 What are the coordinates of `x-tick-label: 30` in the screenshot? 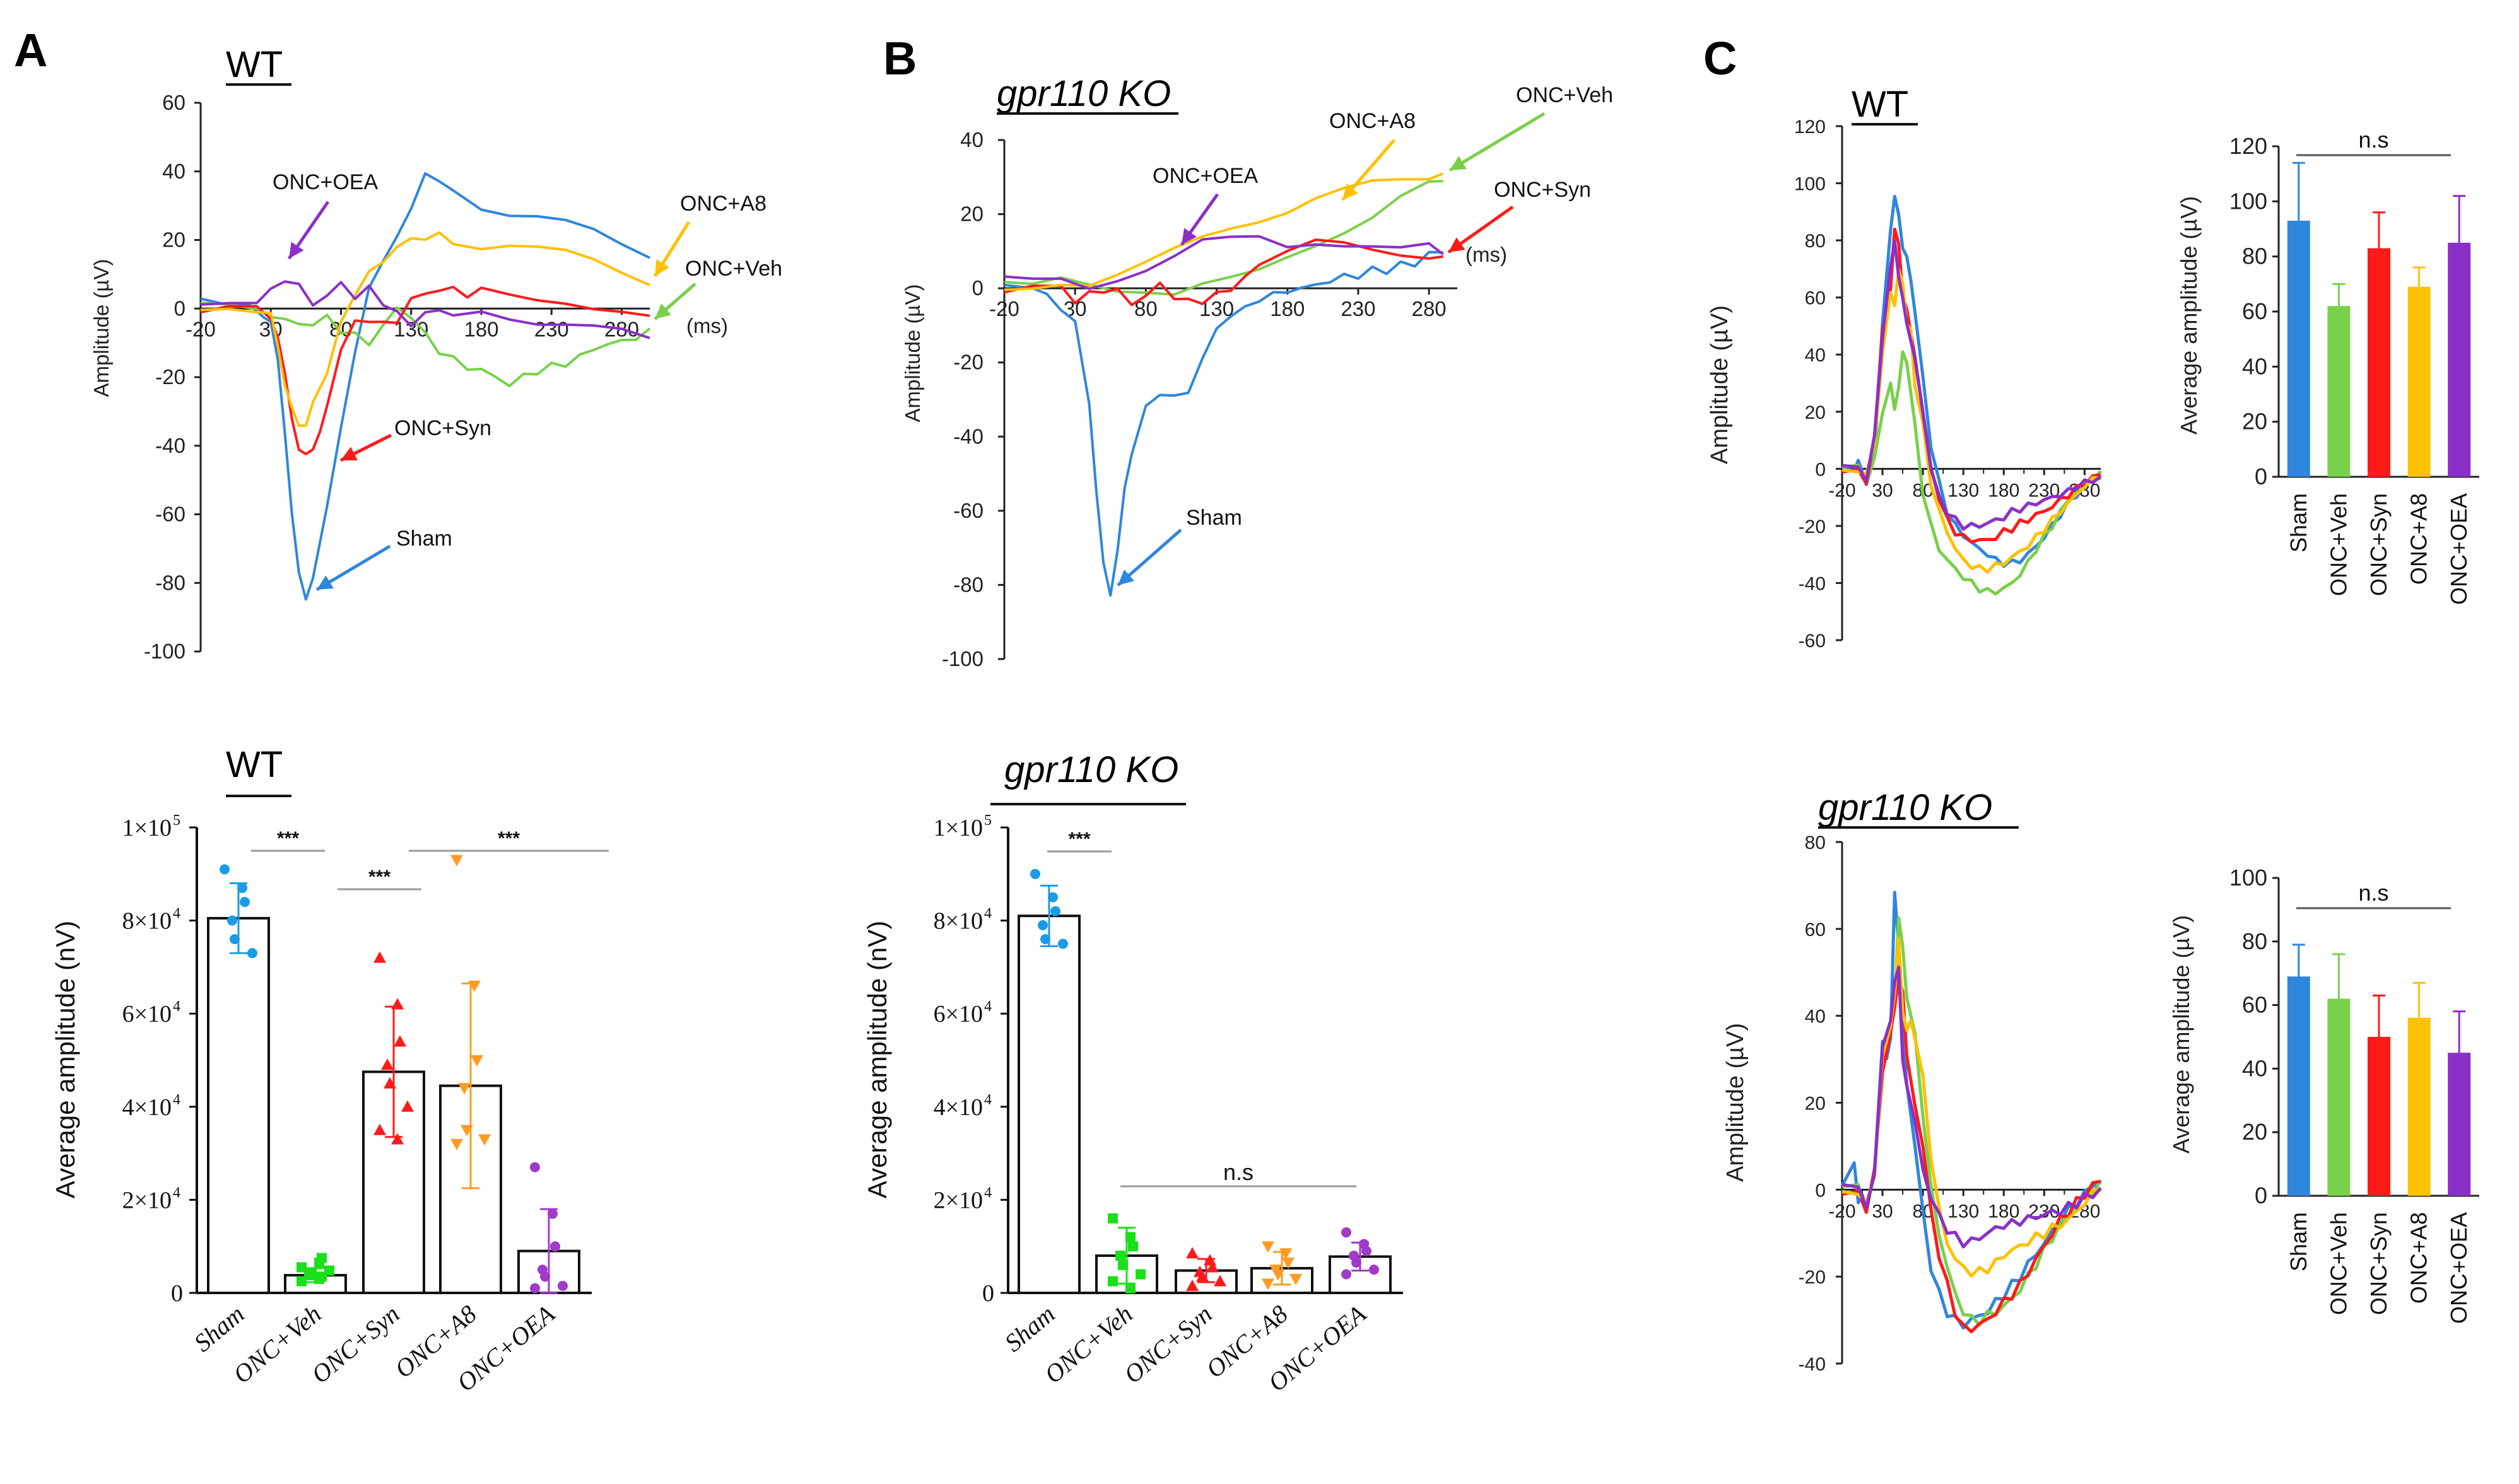 It's located at (1883, 1211).